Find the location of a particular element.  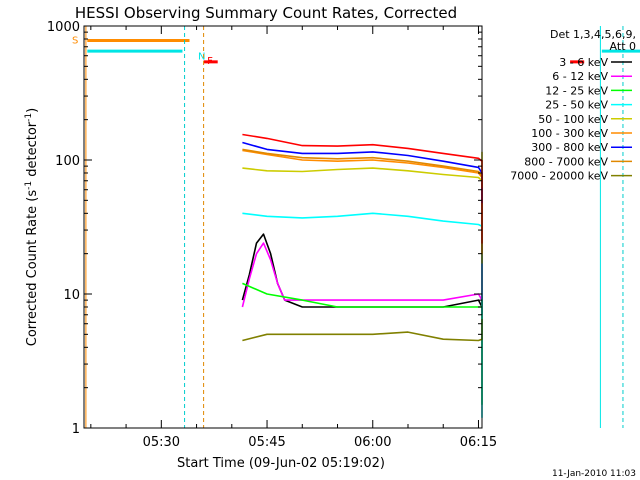

y-tick-label: 1000 is located at coordinates (63, 27).